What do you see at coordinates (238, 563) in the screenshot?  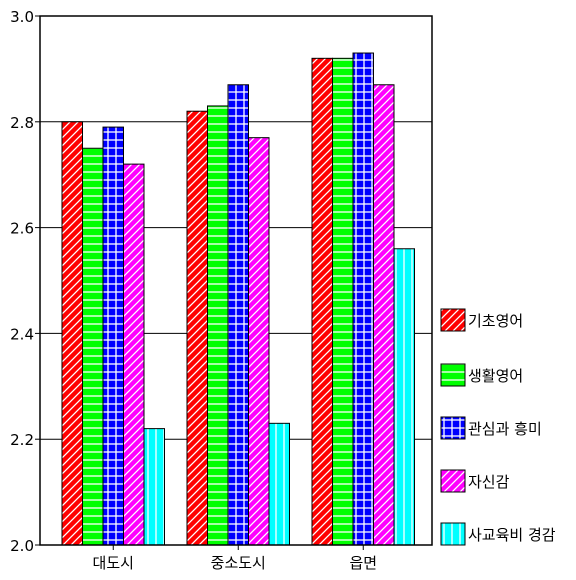 I see `x-tick-label: 중소도시` at bounding box center [238, 563].